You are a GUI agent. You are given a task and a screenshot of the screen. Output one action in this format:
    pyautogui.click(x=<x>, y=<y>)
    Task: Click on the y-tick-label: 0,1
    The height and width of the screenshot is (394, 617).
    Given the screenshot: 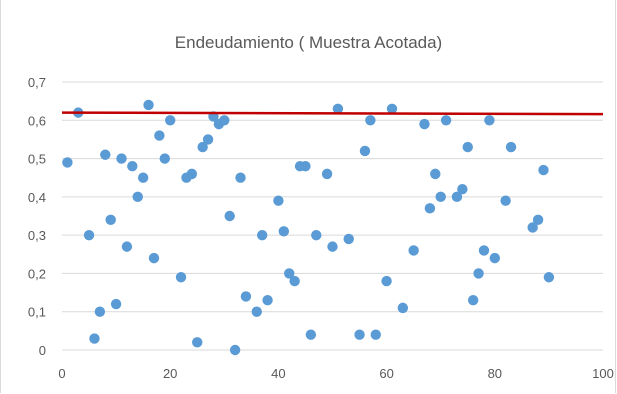 What is the action you would take?
    pyautogui.click(x=37, y=312)
    